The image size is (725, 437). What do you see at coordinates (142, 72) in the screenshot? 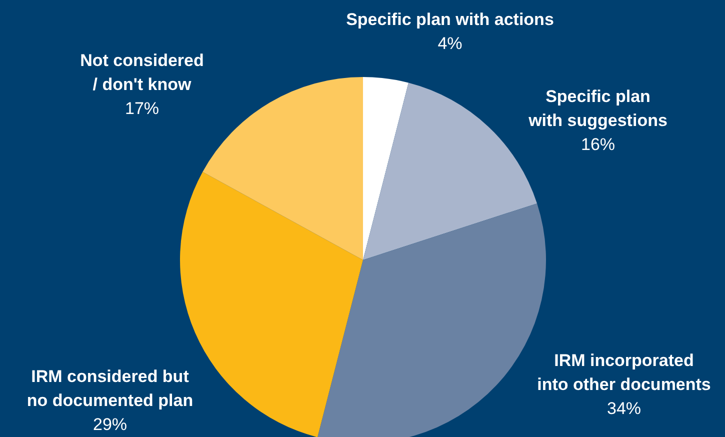
I see `slice-label: Not considered / don't know` at bounding box center [142, 72].